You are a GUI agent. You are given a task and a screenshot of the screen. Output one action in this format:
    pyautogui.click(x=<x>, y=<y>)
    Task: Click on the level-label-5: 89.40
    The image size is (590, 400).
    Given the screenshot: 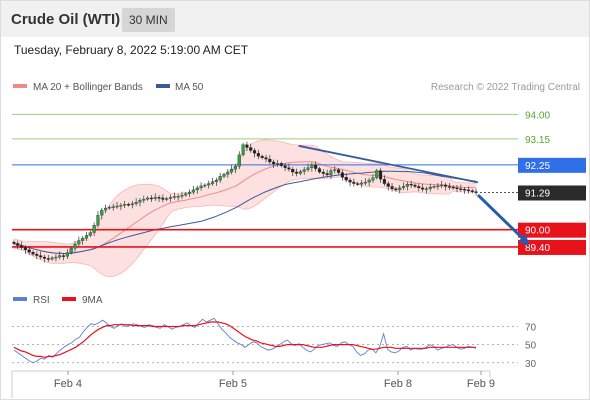 What is the action you would take?
    pyautogui.click(x=537, y=248)
    